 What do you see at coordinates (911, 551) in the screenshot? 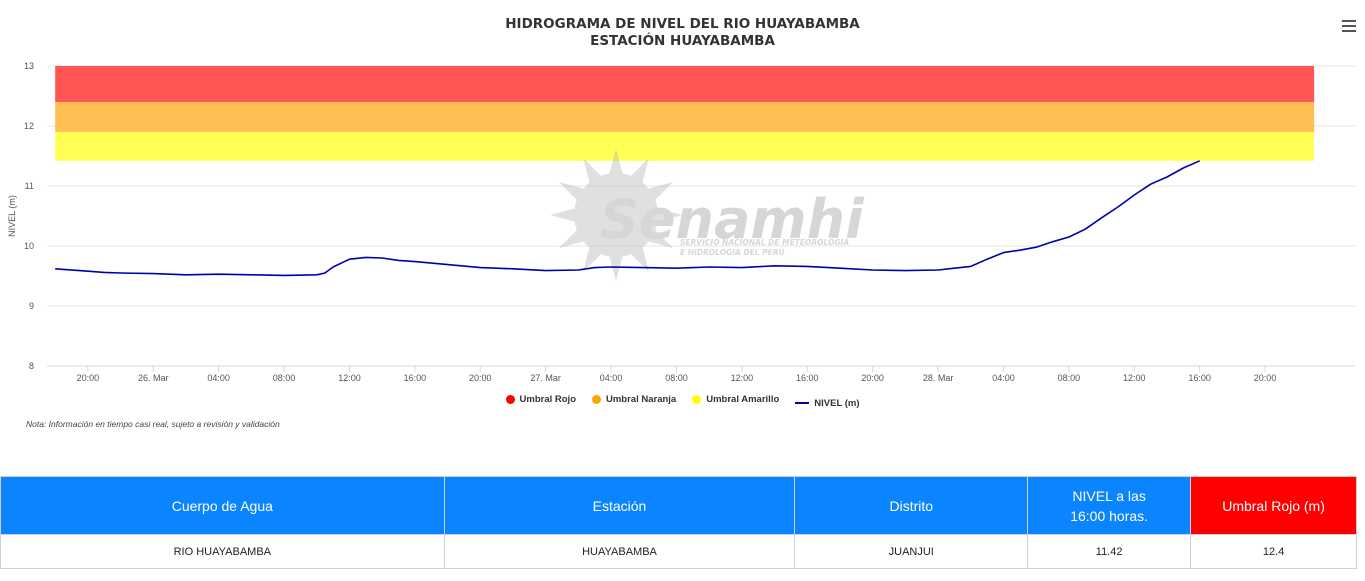
I see `cell-distrito: JUANJUI` at bounding box center [911, 551].